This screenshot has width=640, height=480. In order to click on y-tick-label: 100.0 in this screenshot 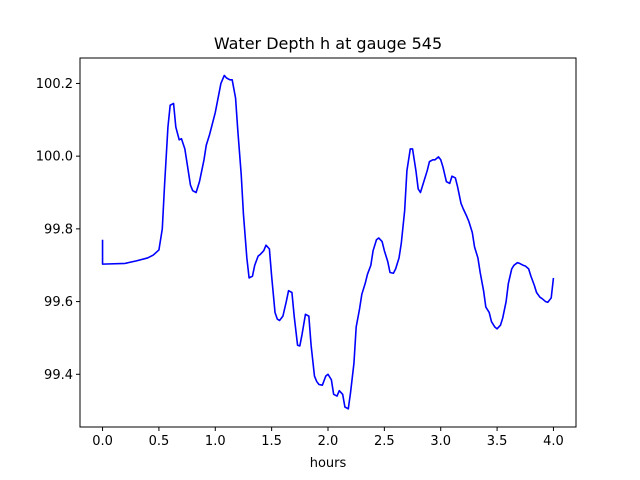, I will do `click(54, 157)`.